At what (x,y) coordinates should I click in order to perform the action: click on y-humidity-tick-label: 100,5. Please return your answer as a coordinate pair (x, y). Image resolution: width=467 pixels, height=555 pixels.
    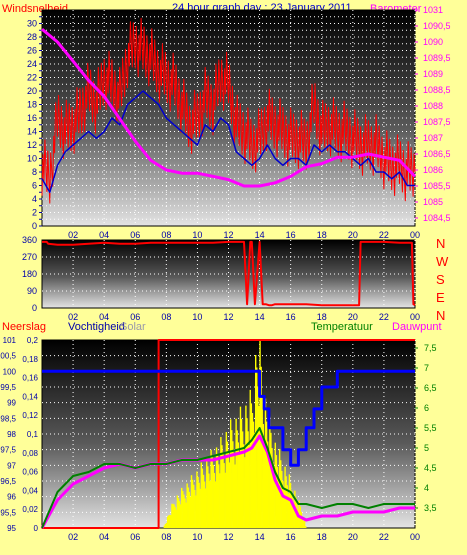
    Looking at the image, I should click on (8, 356).